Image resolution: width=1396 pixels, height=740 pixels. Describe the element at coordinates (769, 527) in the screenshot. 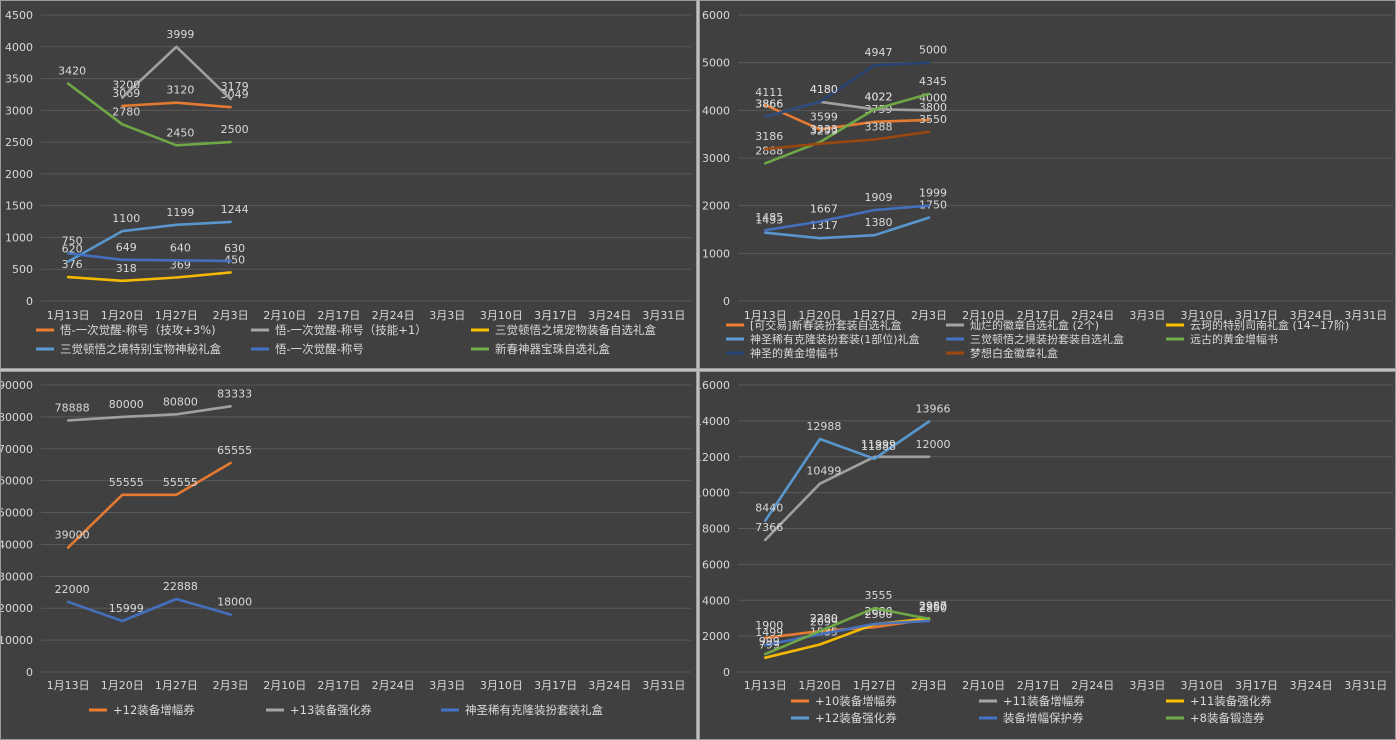

I see `data-label: 7366` at that location.